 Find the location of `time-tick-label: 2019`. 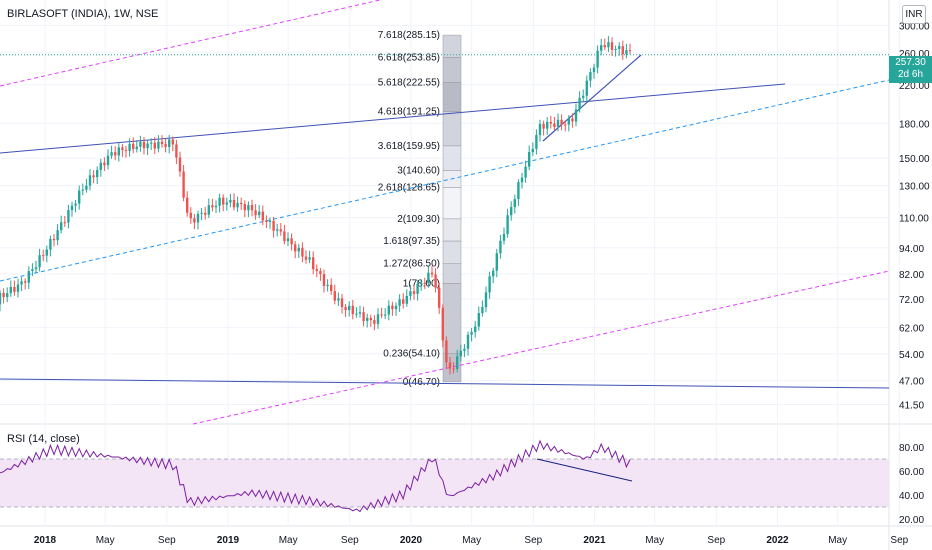

time-tick-label: 2019 is located at coordinates (228, 540).